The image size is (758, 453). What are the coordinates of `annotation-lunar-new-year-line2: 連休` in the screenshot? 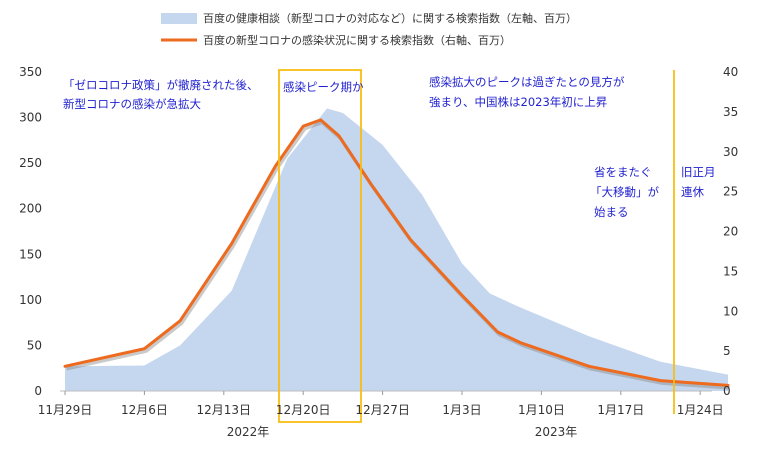 It's located at (692, 192).